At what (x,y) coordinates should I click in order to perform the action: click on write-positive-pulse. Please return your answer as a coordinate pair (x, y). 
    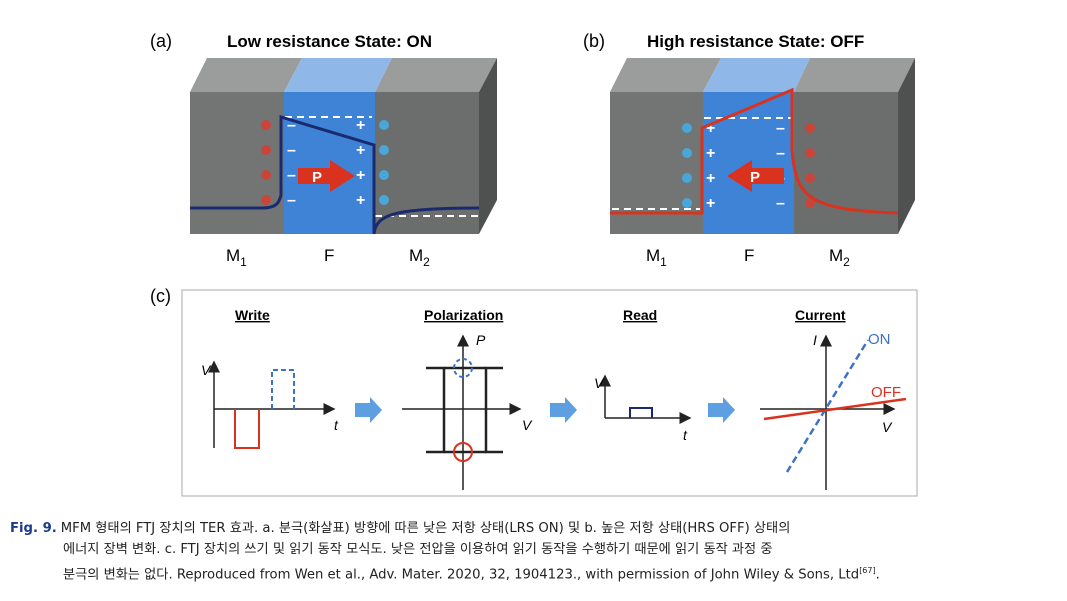
    Looking at the image, I should click on (283, 389).